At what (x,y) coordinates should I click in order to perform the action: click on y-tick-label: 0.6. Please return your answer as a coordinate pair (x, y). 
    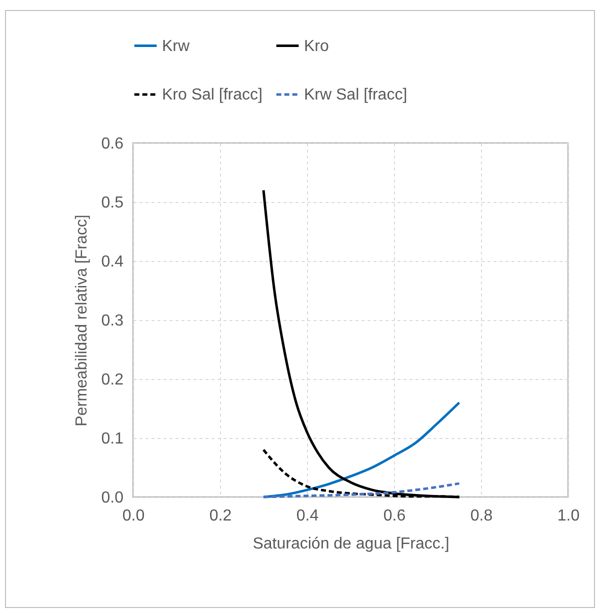
    Looking at the image, I should click on (112, 144).